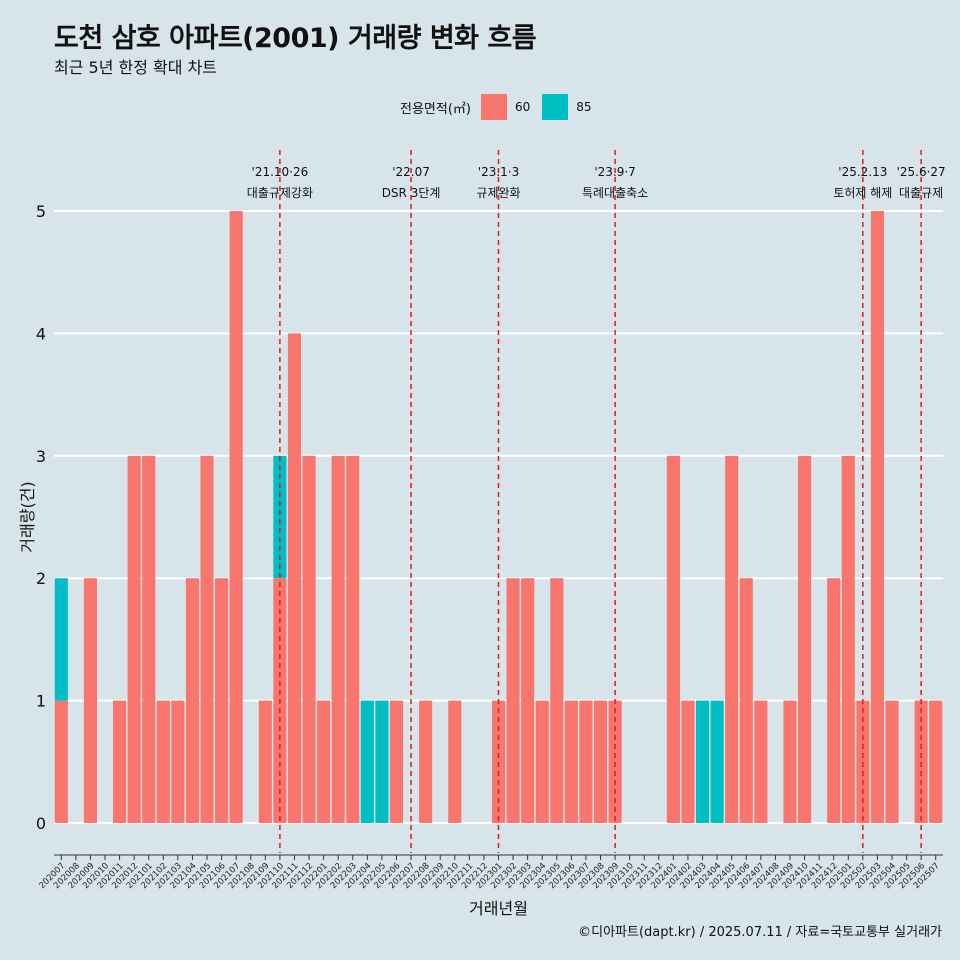 This screenshot has height=960, width=960. What do you see at coordinates (921, 172) in the screenshot?
I see `event-date-202506: '25.6·27` at bounding box center [921, 172].